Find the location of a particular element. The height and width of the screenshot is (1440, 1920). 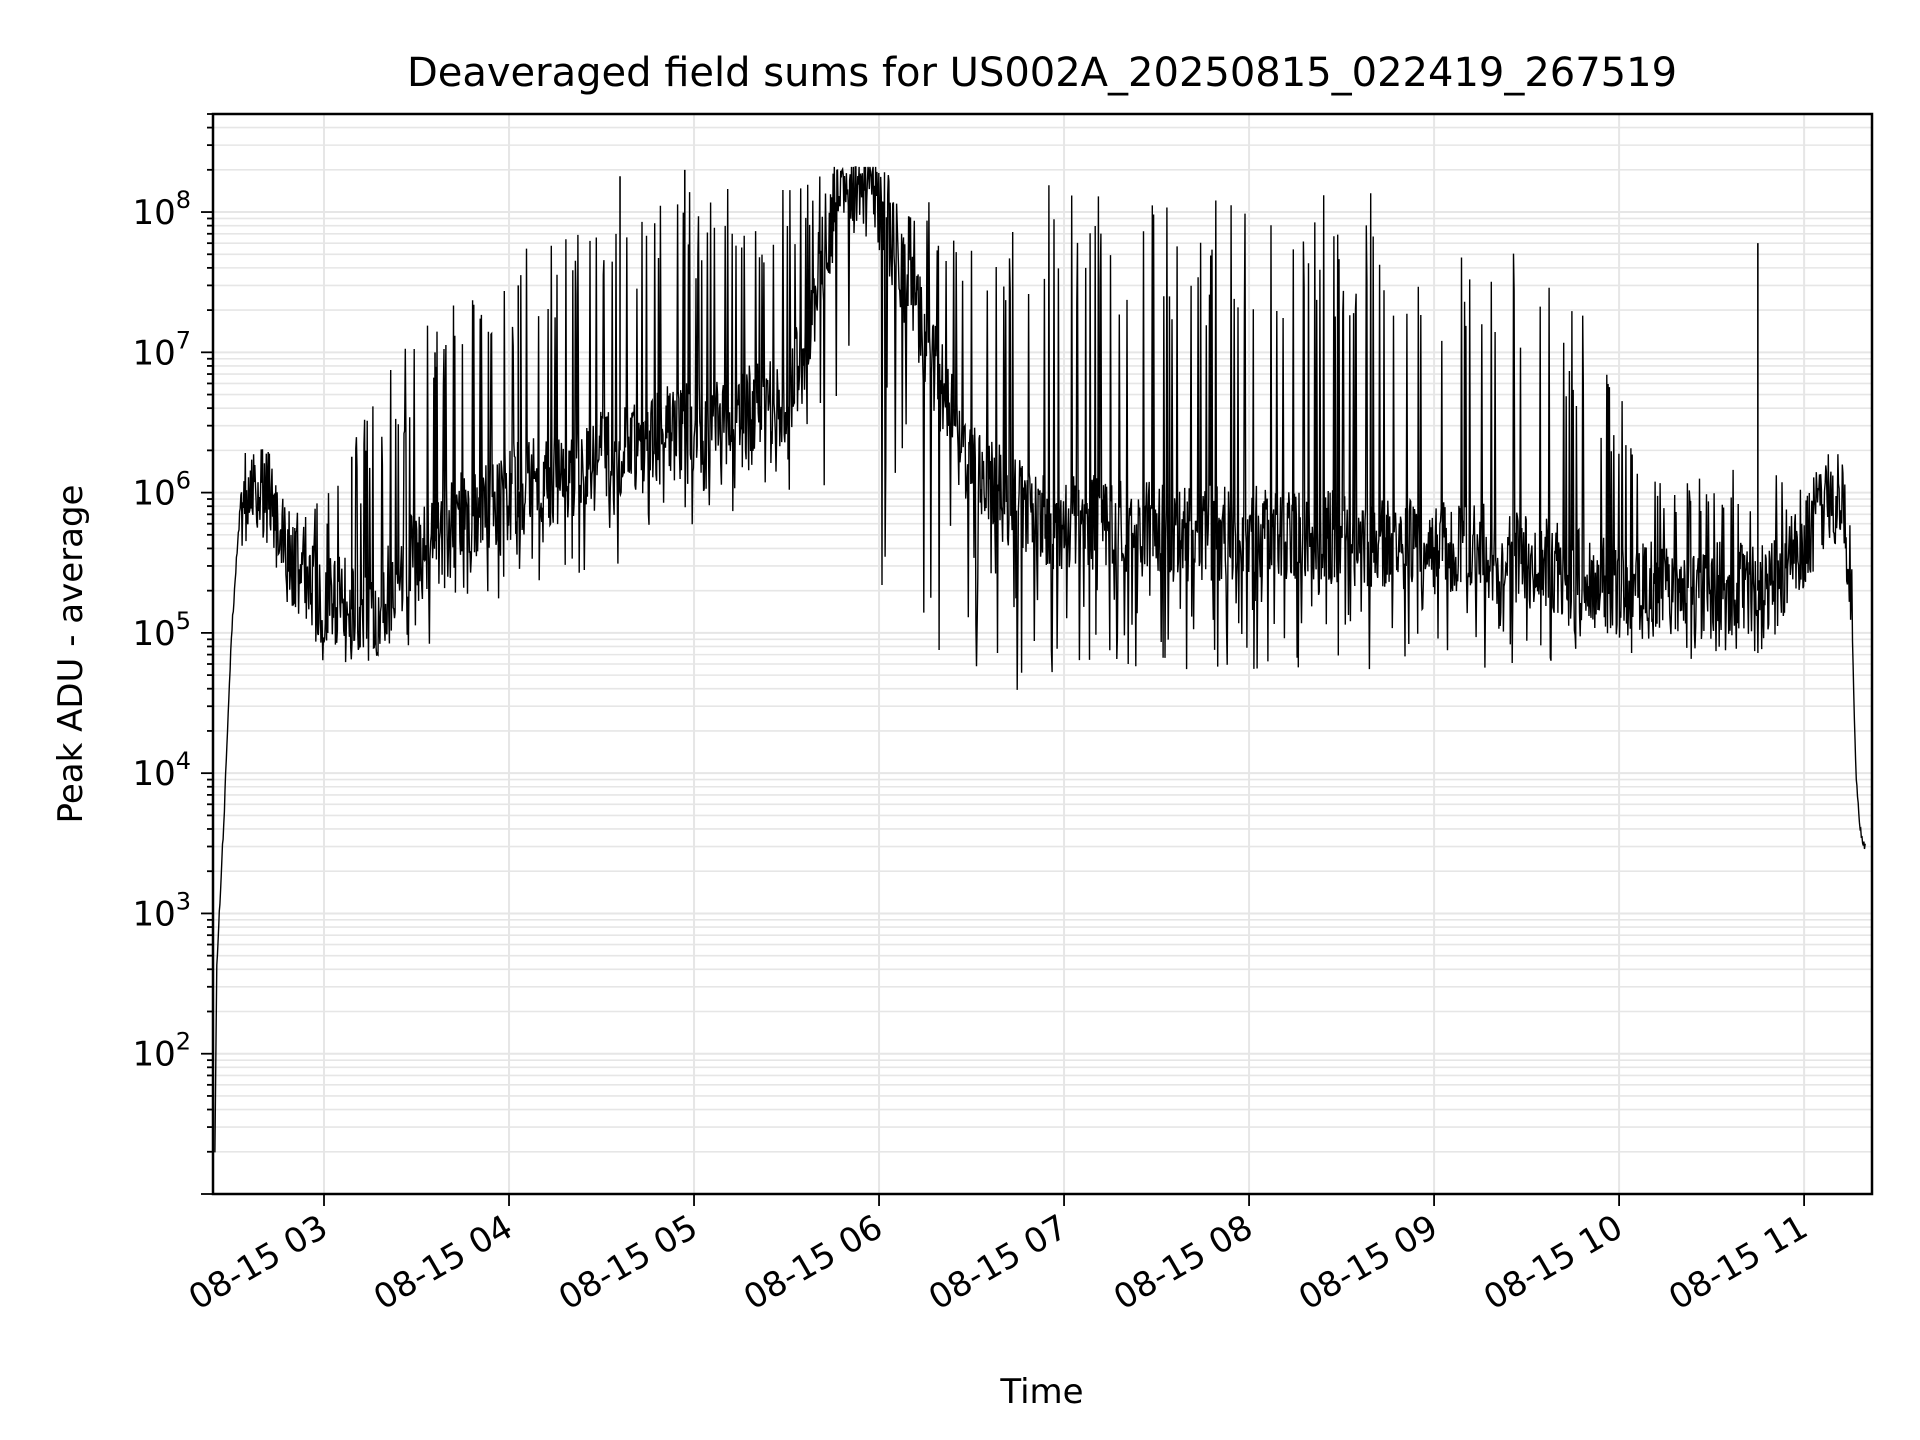

y-tick-label: 10² is located at coordinates (161, 1051).